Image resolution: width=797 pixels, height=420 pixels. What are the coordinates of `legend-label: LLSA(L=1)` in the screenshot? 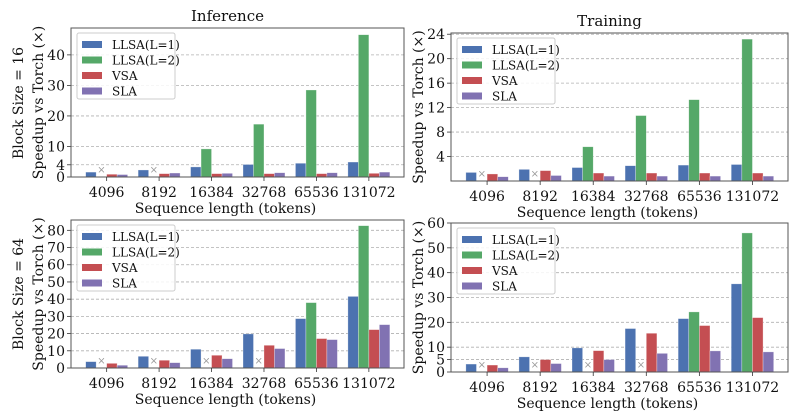 It's located at (146, 237).